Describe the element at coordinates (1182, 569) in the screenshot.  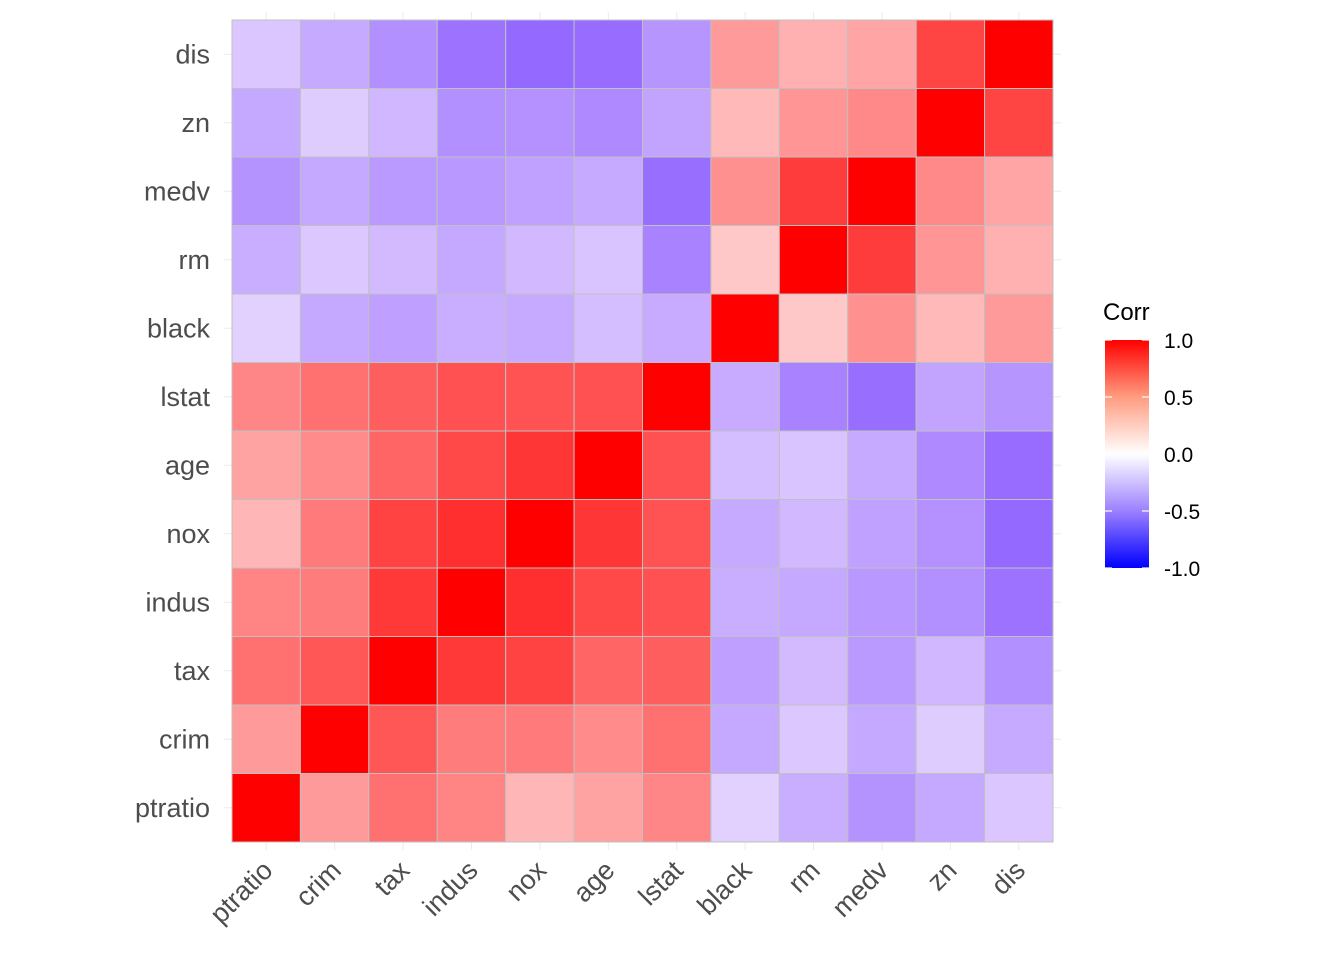
I see `legend-tick-label: -1.0` at that location.